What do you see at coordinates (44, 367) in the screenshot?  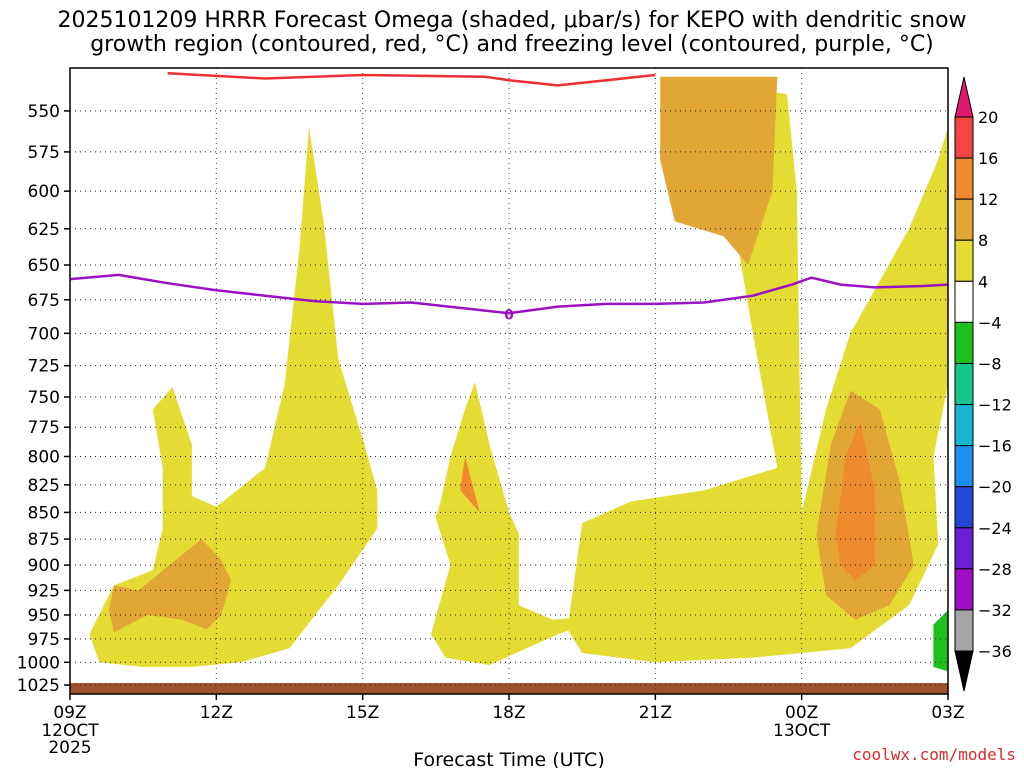 I see `y-tick-label: 725` at bounding box center [44, 367].